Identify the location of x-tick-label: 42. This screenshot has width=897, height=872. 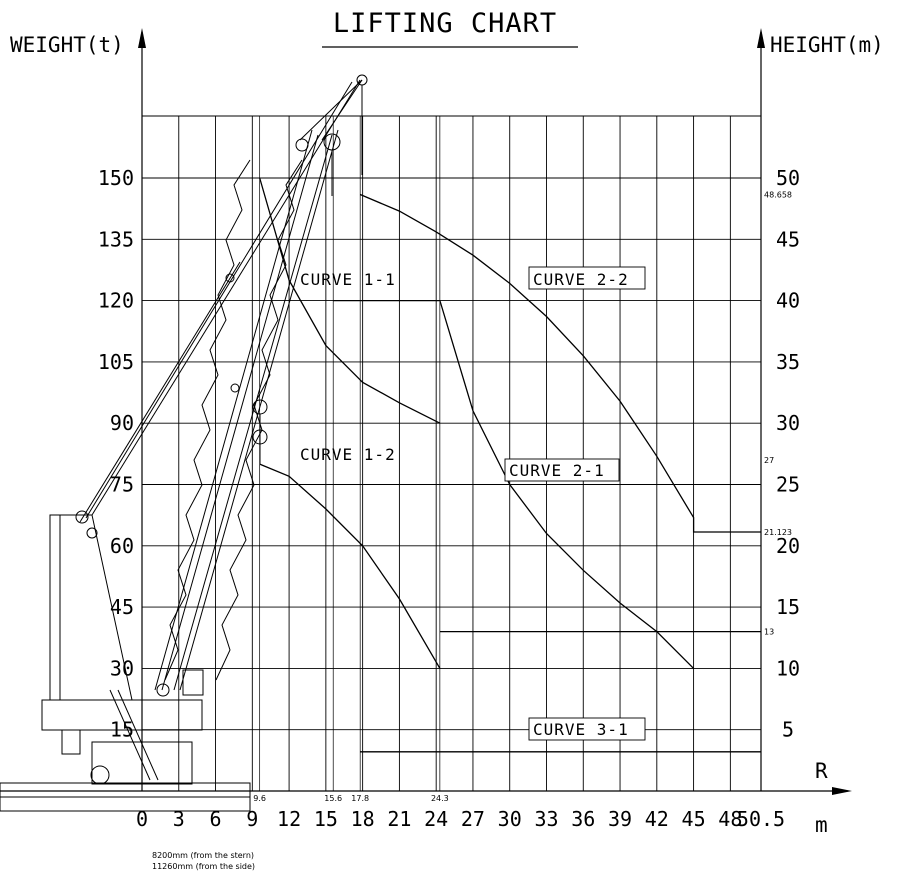
(657, 819).